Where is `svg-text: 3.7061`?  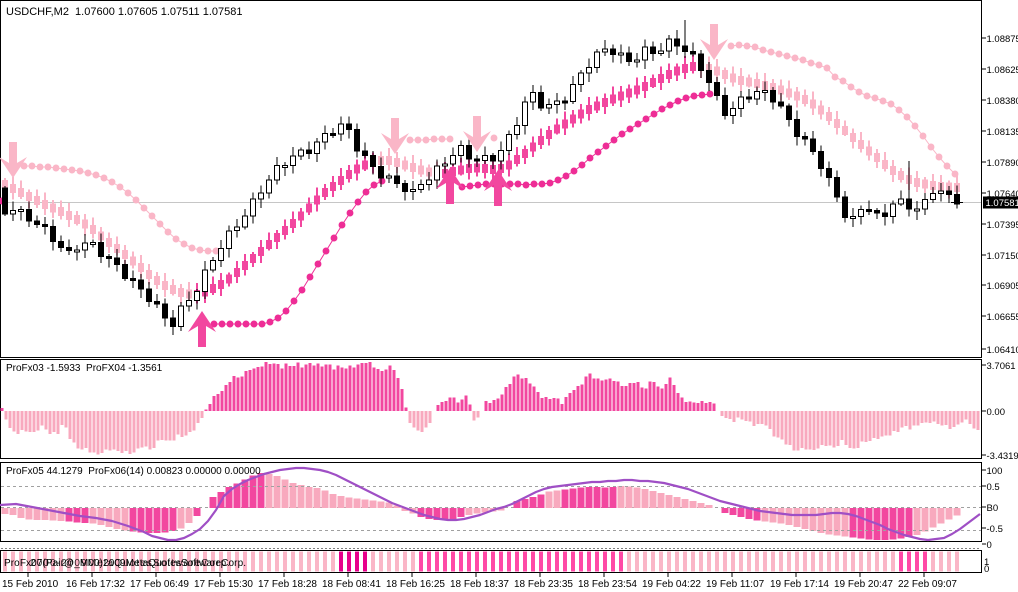 svg-text: 3.7061 is located at coordinates (1001, 366).